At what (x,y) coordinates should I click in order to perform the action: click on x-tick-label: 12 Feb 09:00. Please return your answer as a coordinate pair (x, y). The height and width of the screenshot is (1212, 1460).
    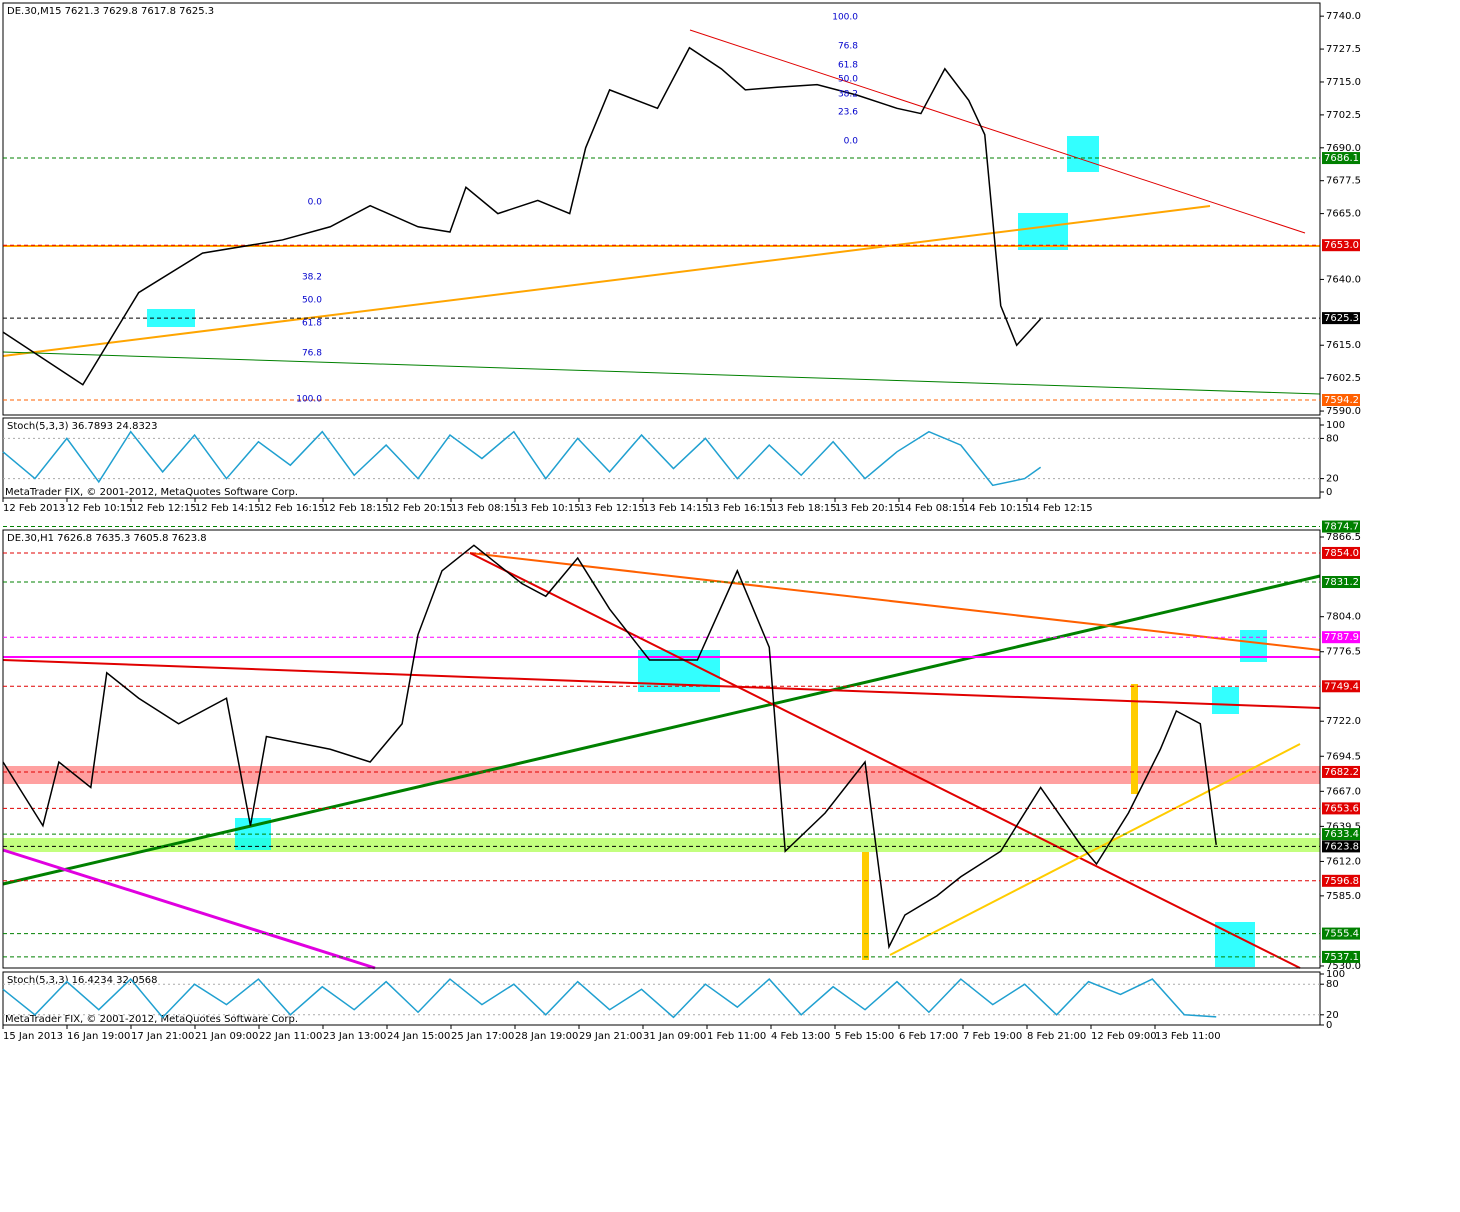
    Looking at the image, I should click on (1124, 1036).